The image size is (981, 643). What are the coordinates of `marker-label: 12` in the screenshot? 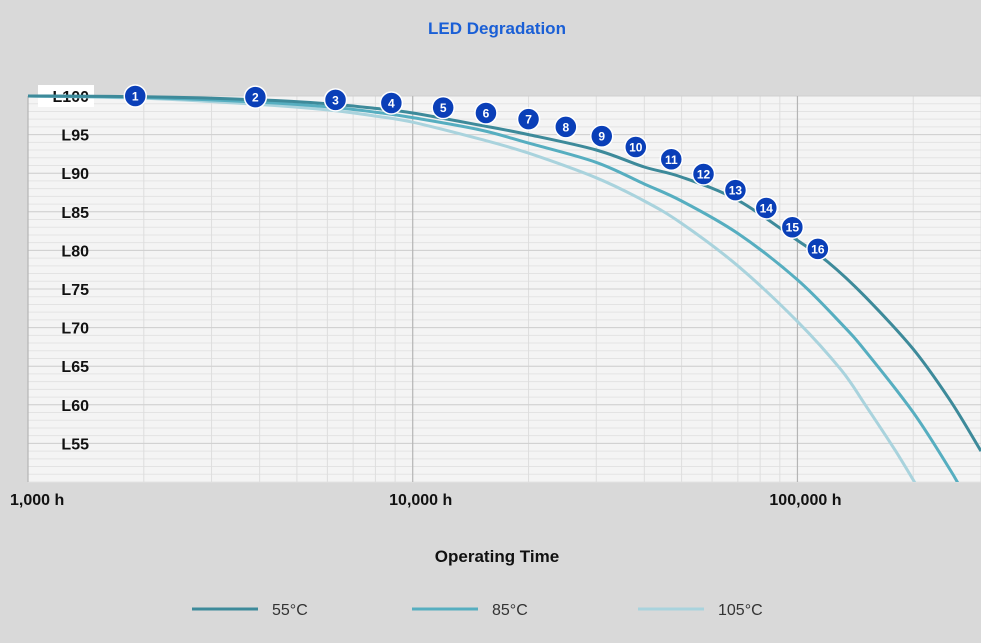 It's located at (704, 174).